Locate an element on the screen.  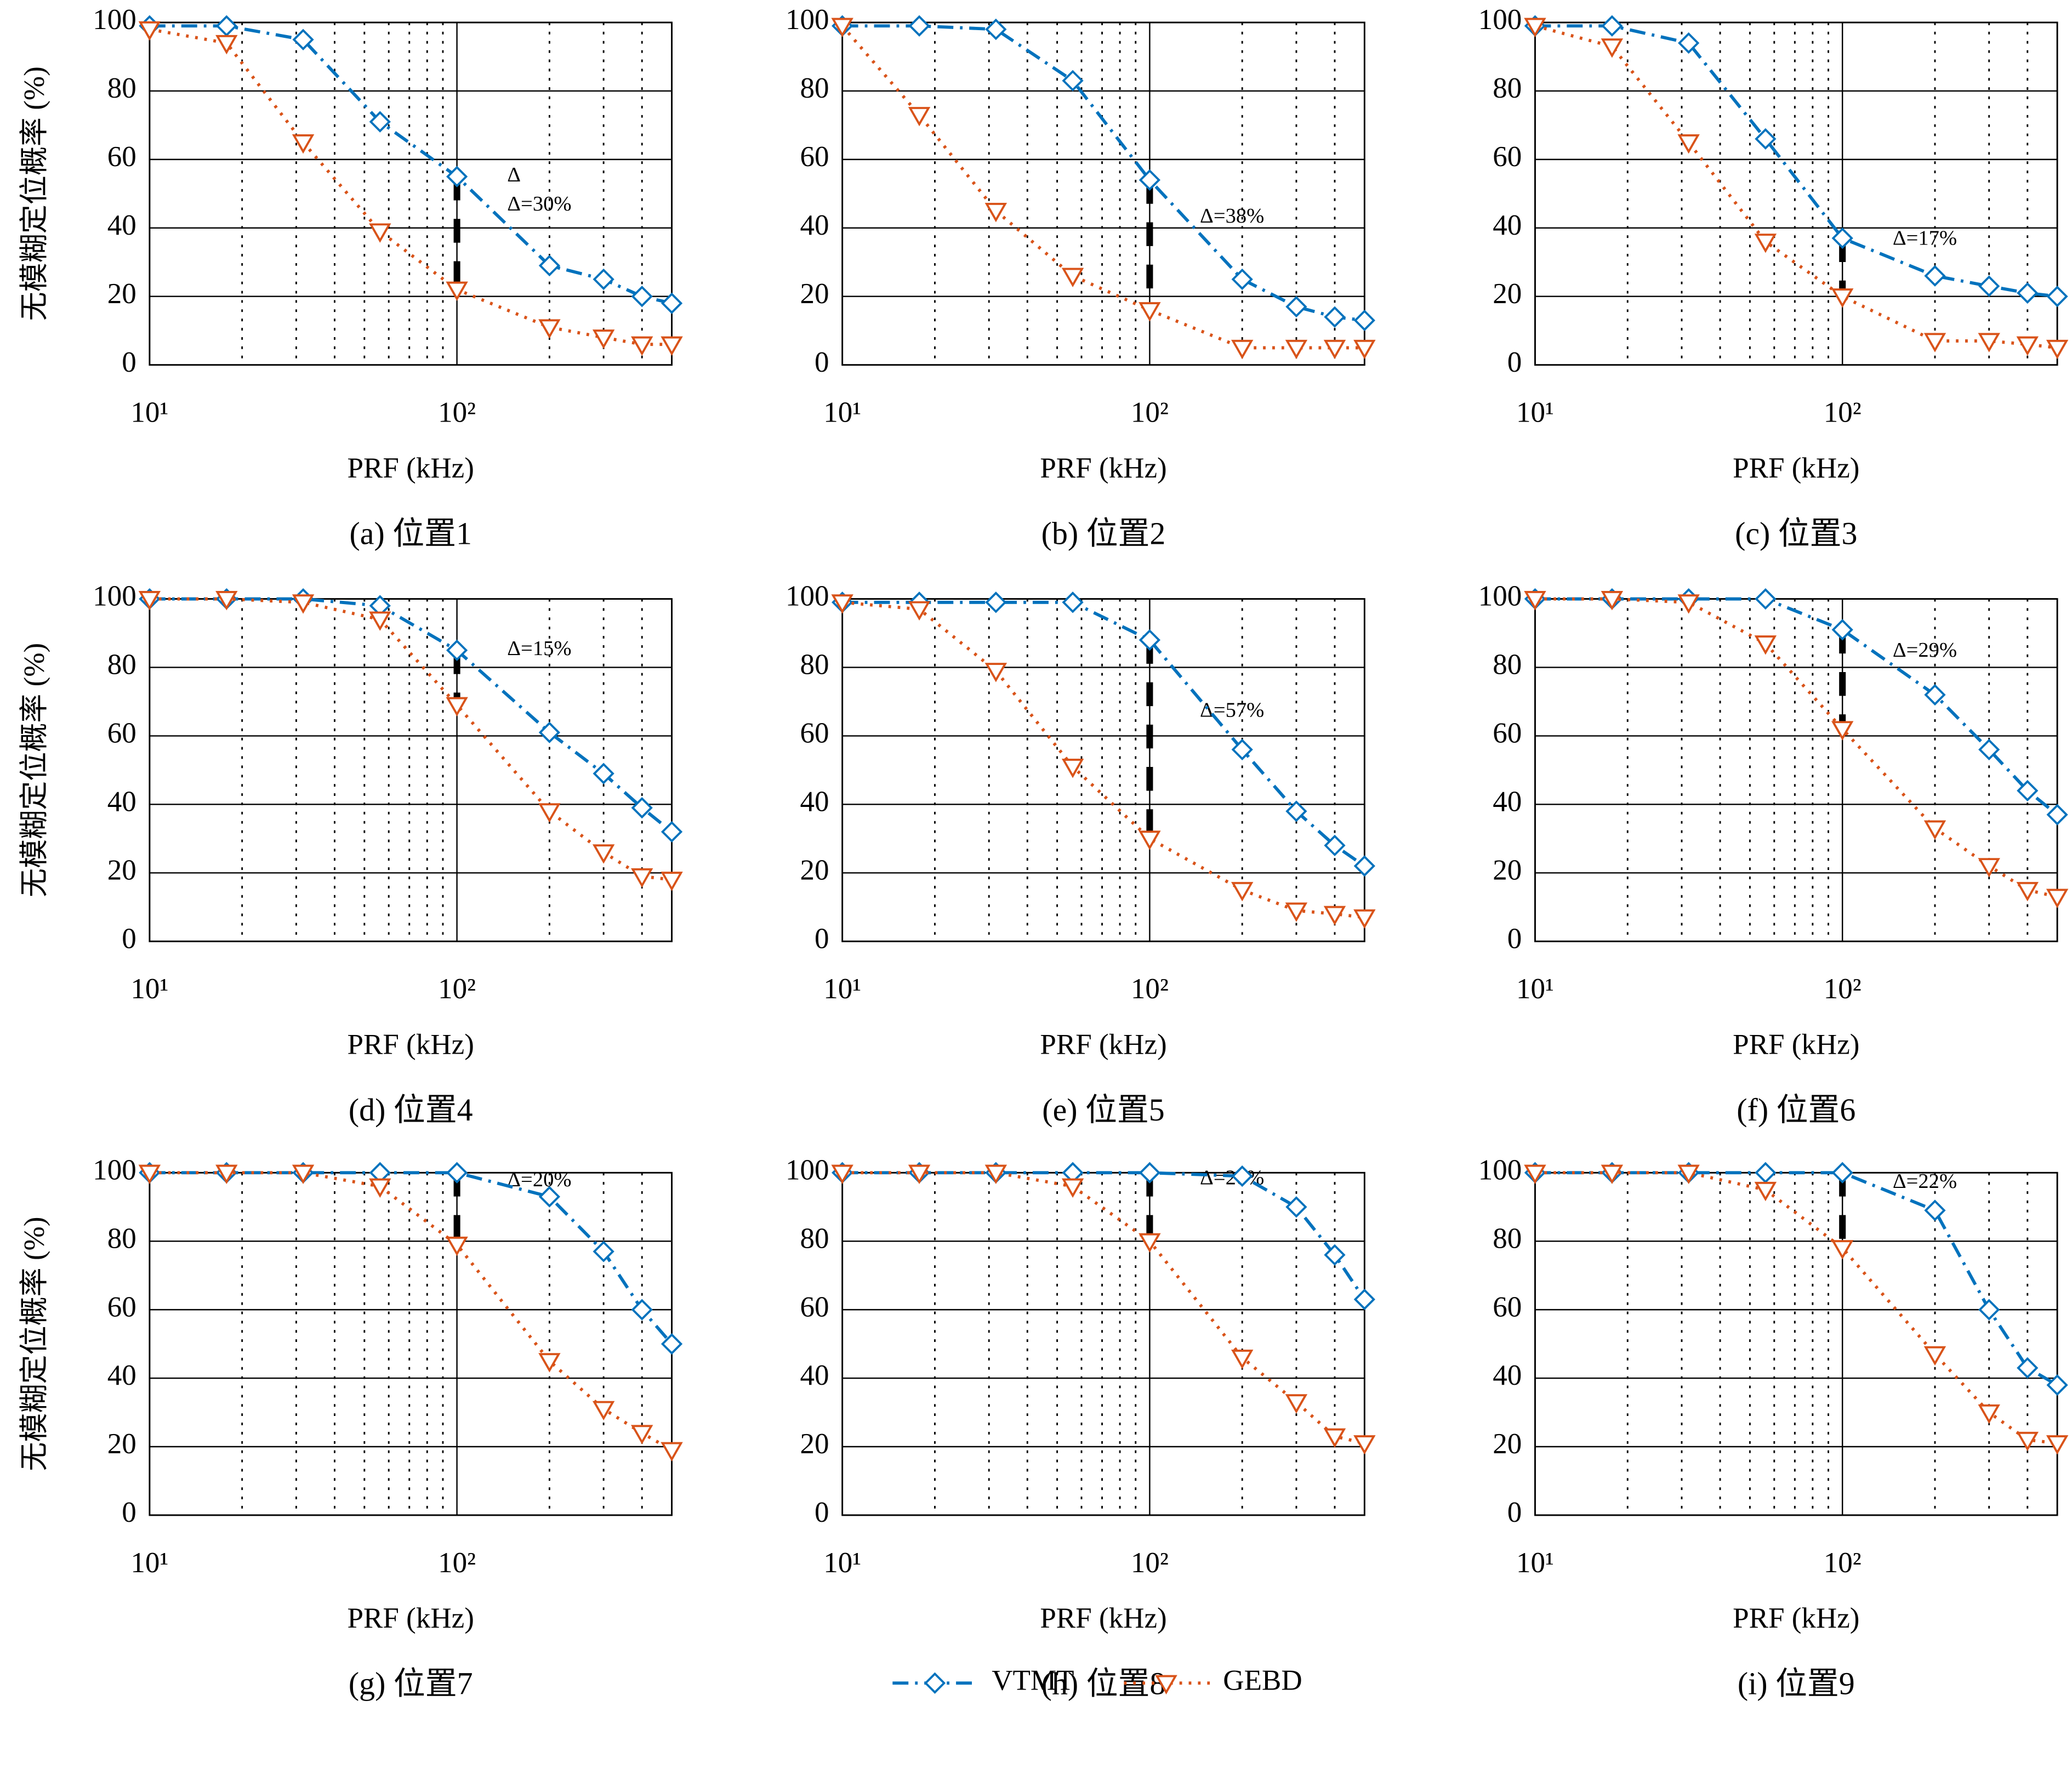
subplot: 0 20 40 60 80 100 10¹ 10² PRF (kHz) (b) 位置2 Δ=38% is located at coordinates (1080, 277).